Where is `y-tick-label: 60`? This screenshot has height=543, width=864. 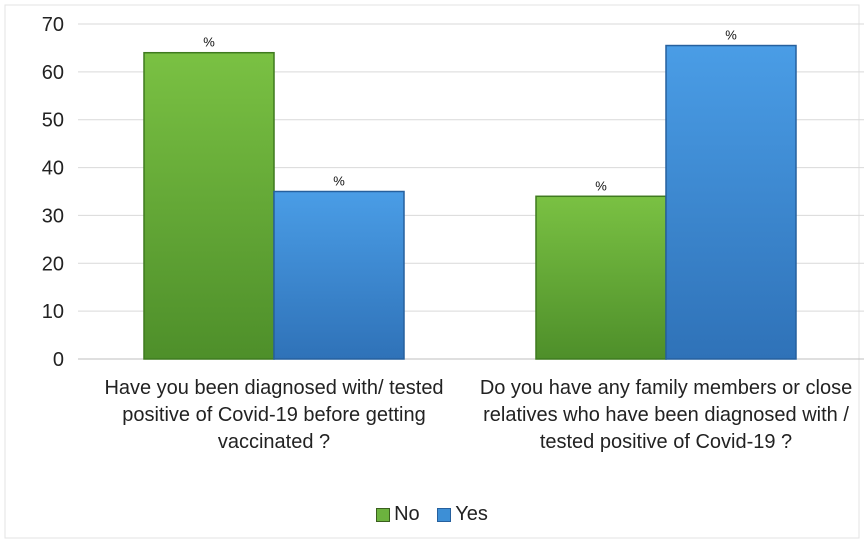
y-tick-label: 60 is located at coordinates (53, 73).